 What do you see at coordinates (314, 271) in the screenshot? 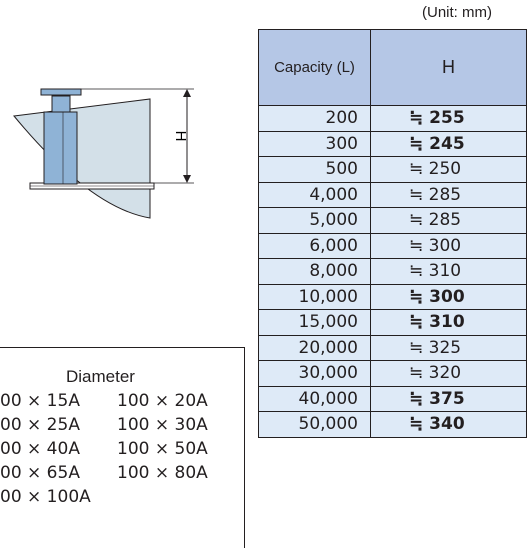
I see `capacity-cell: 8,000` at bounding box center [314, 271].